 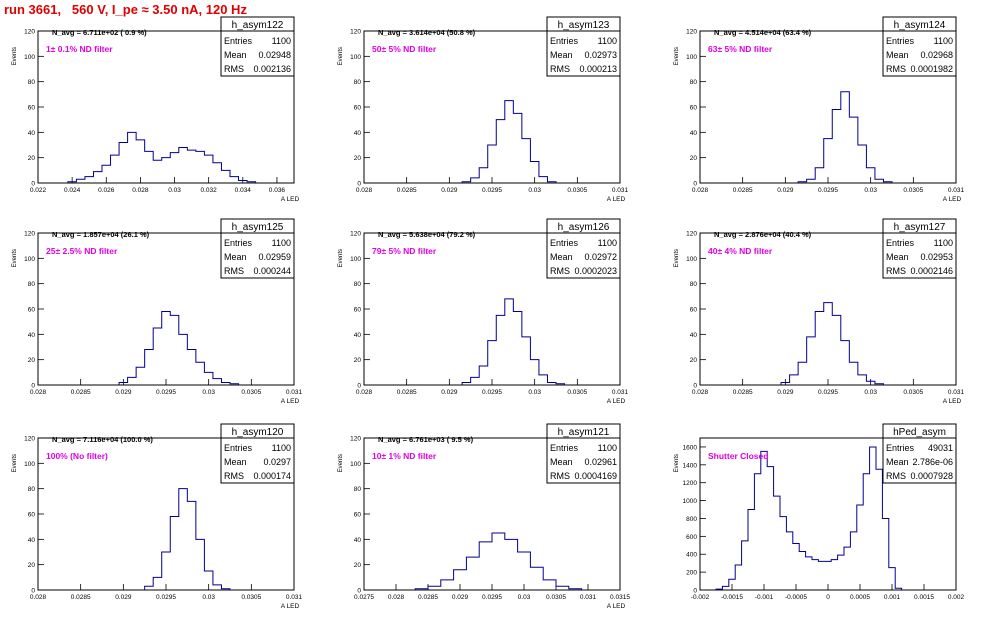 What do you see at coordinates (274, 257) in the screenshot?
I see `stat-value: 0.02959` at bounding box center [274, 257].